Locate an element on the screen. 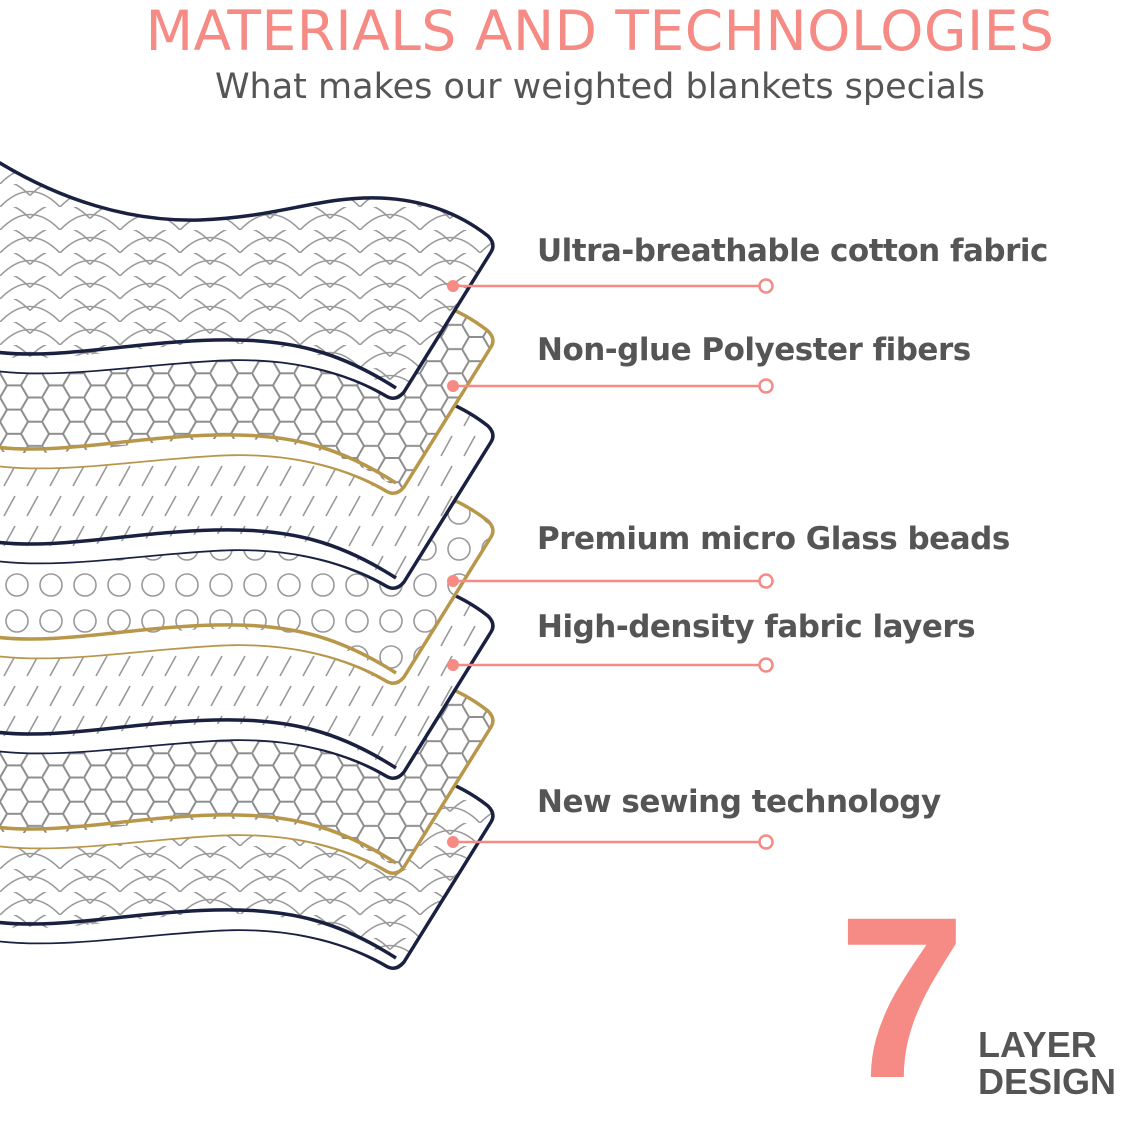  badge-line1: LAYER is located at coordinates (1037, 1044).